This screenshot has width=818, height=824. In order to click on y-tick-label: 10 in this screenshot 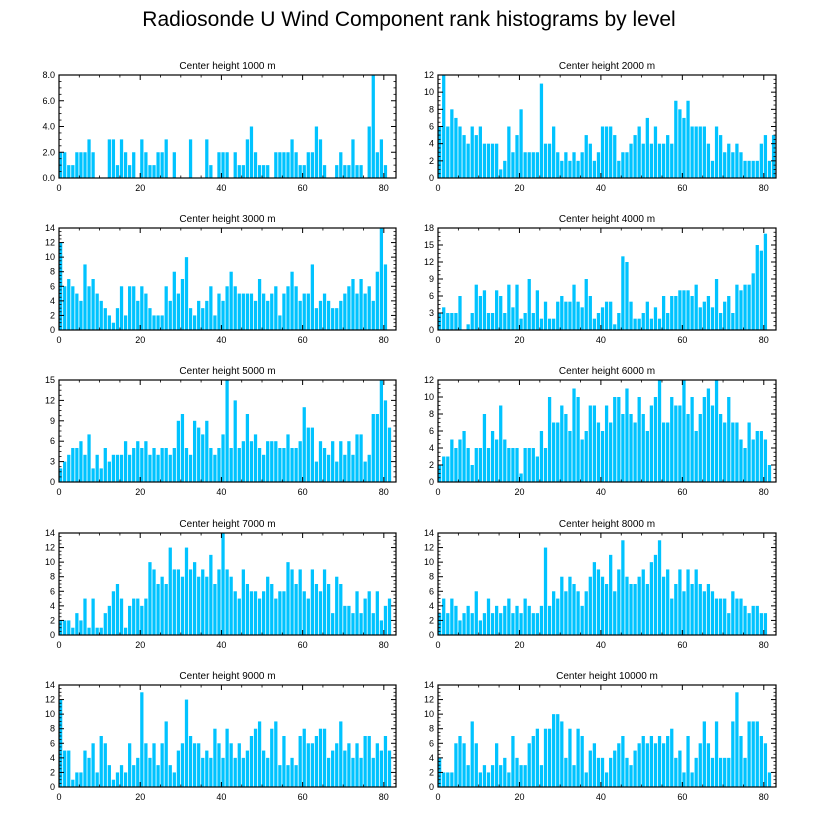, I will do `click(50, 562)`.